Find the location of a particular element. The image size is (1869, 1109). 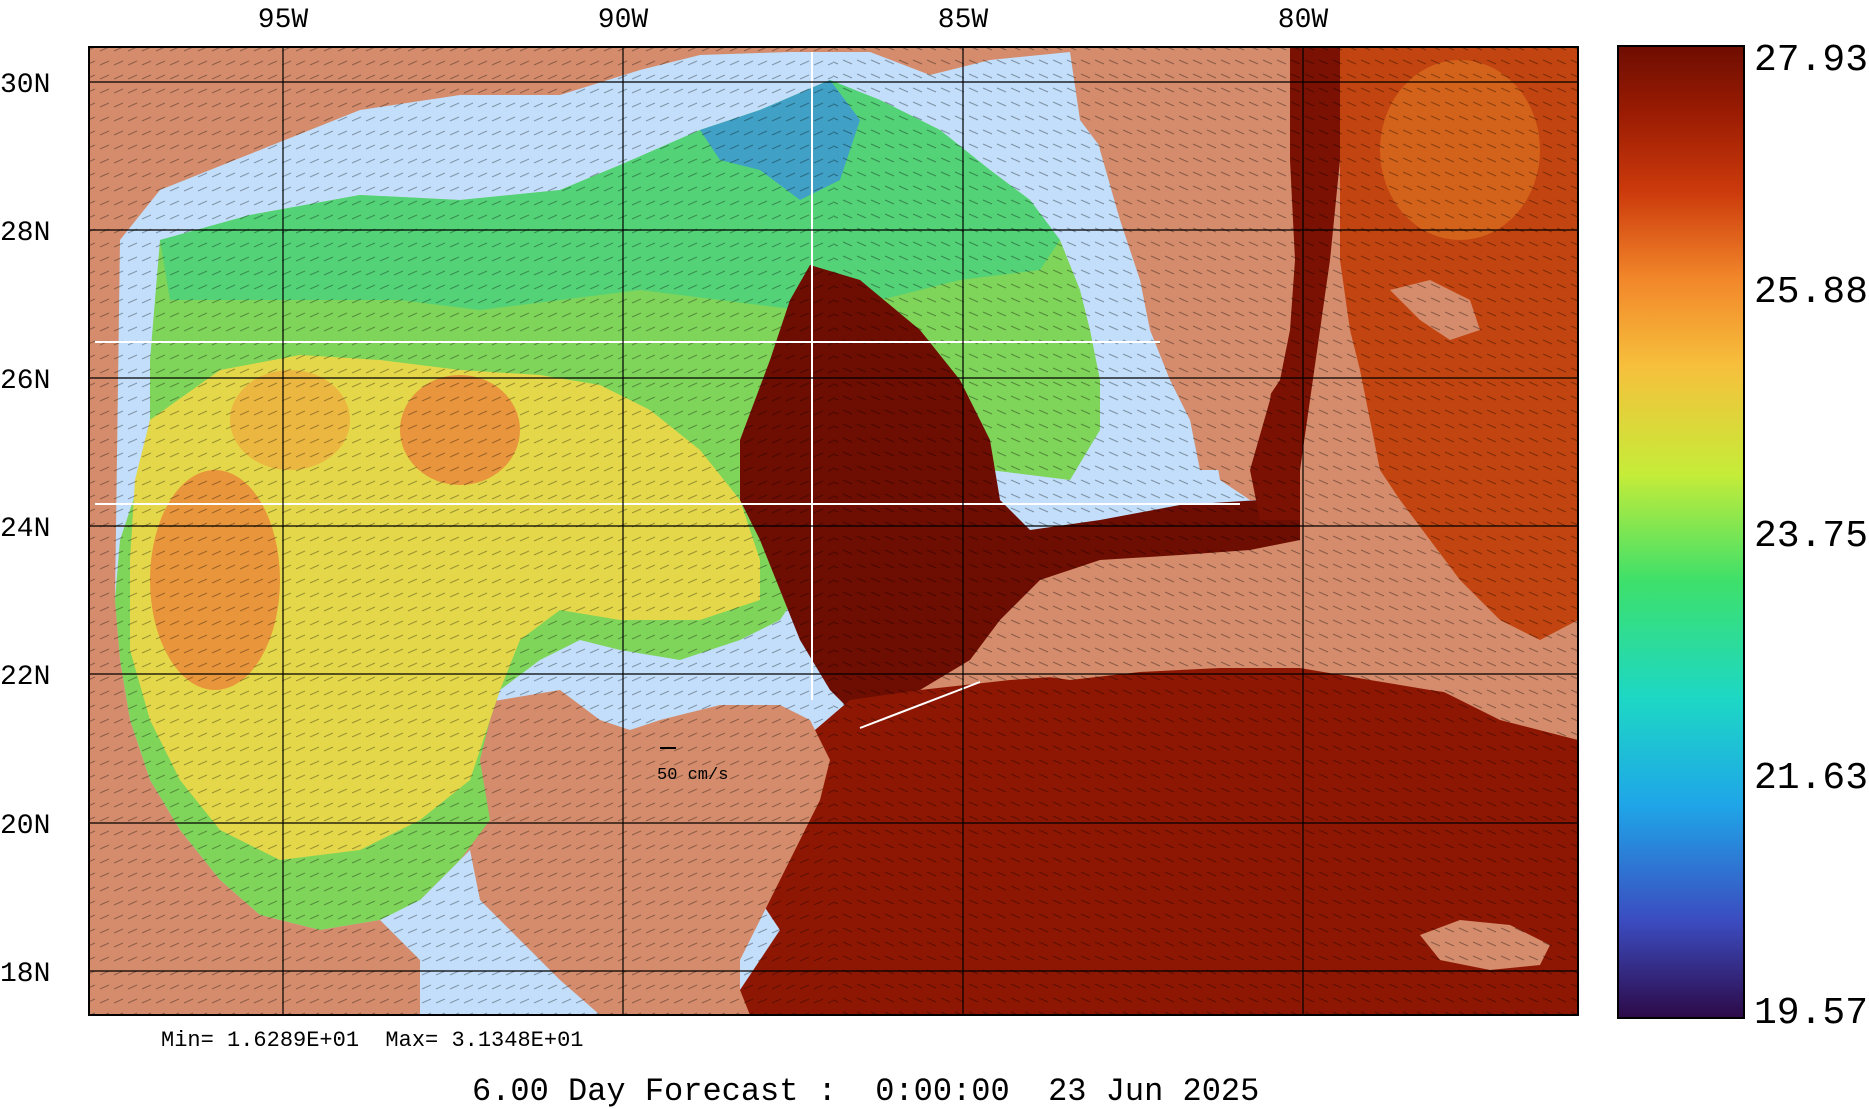

latitude-labels: 30N 28N 26N 24N 22N 20N 18N is located at coordinates (25, 530).